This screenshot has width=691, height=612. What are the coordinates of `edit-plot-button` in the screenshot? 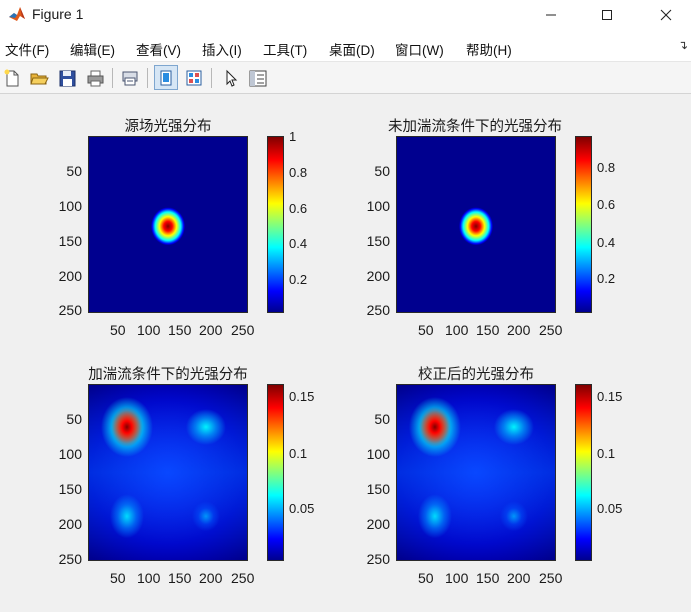 It's located at (231, 77).